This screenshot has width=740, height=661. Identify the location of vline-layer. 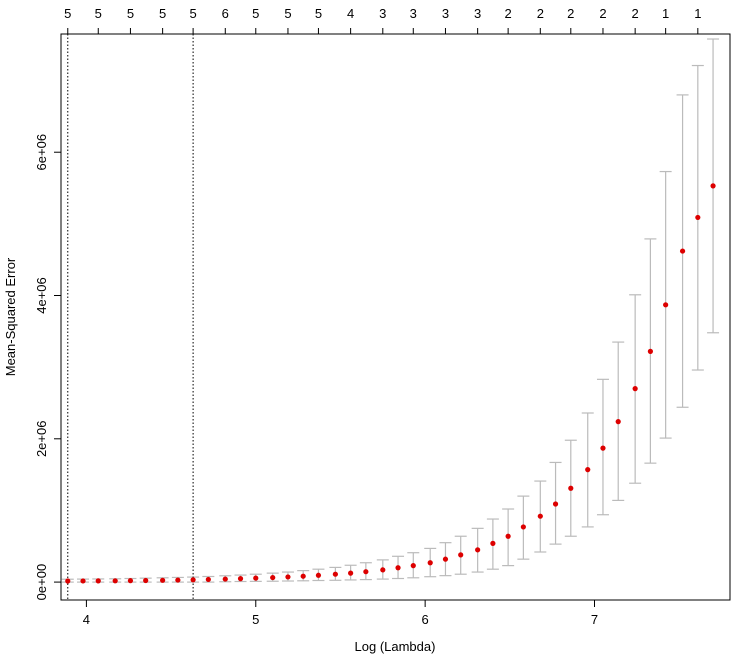
(130, 317).